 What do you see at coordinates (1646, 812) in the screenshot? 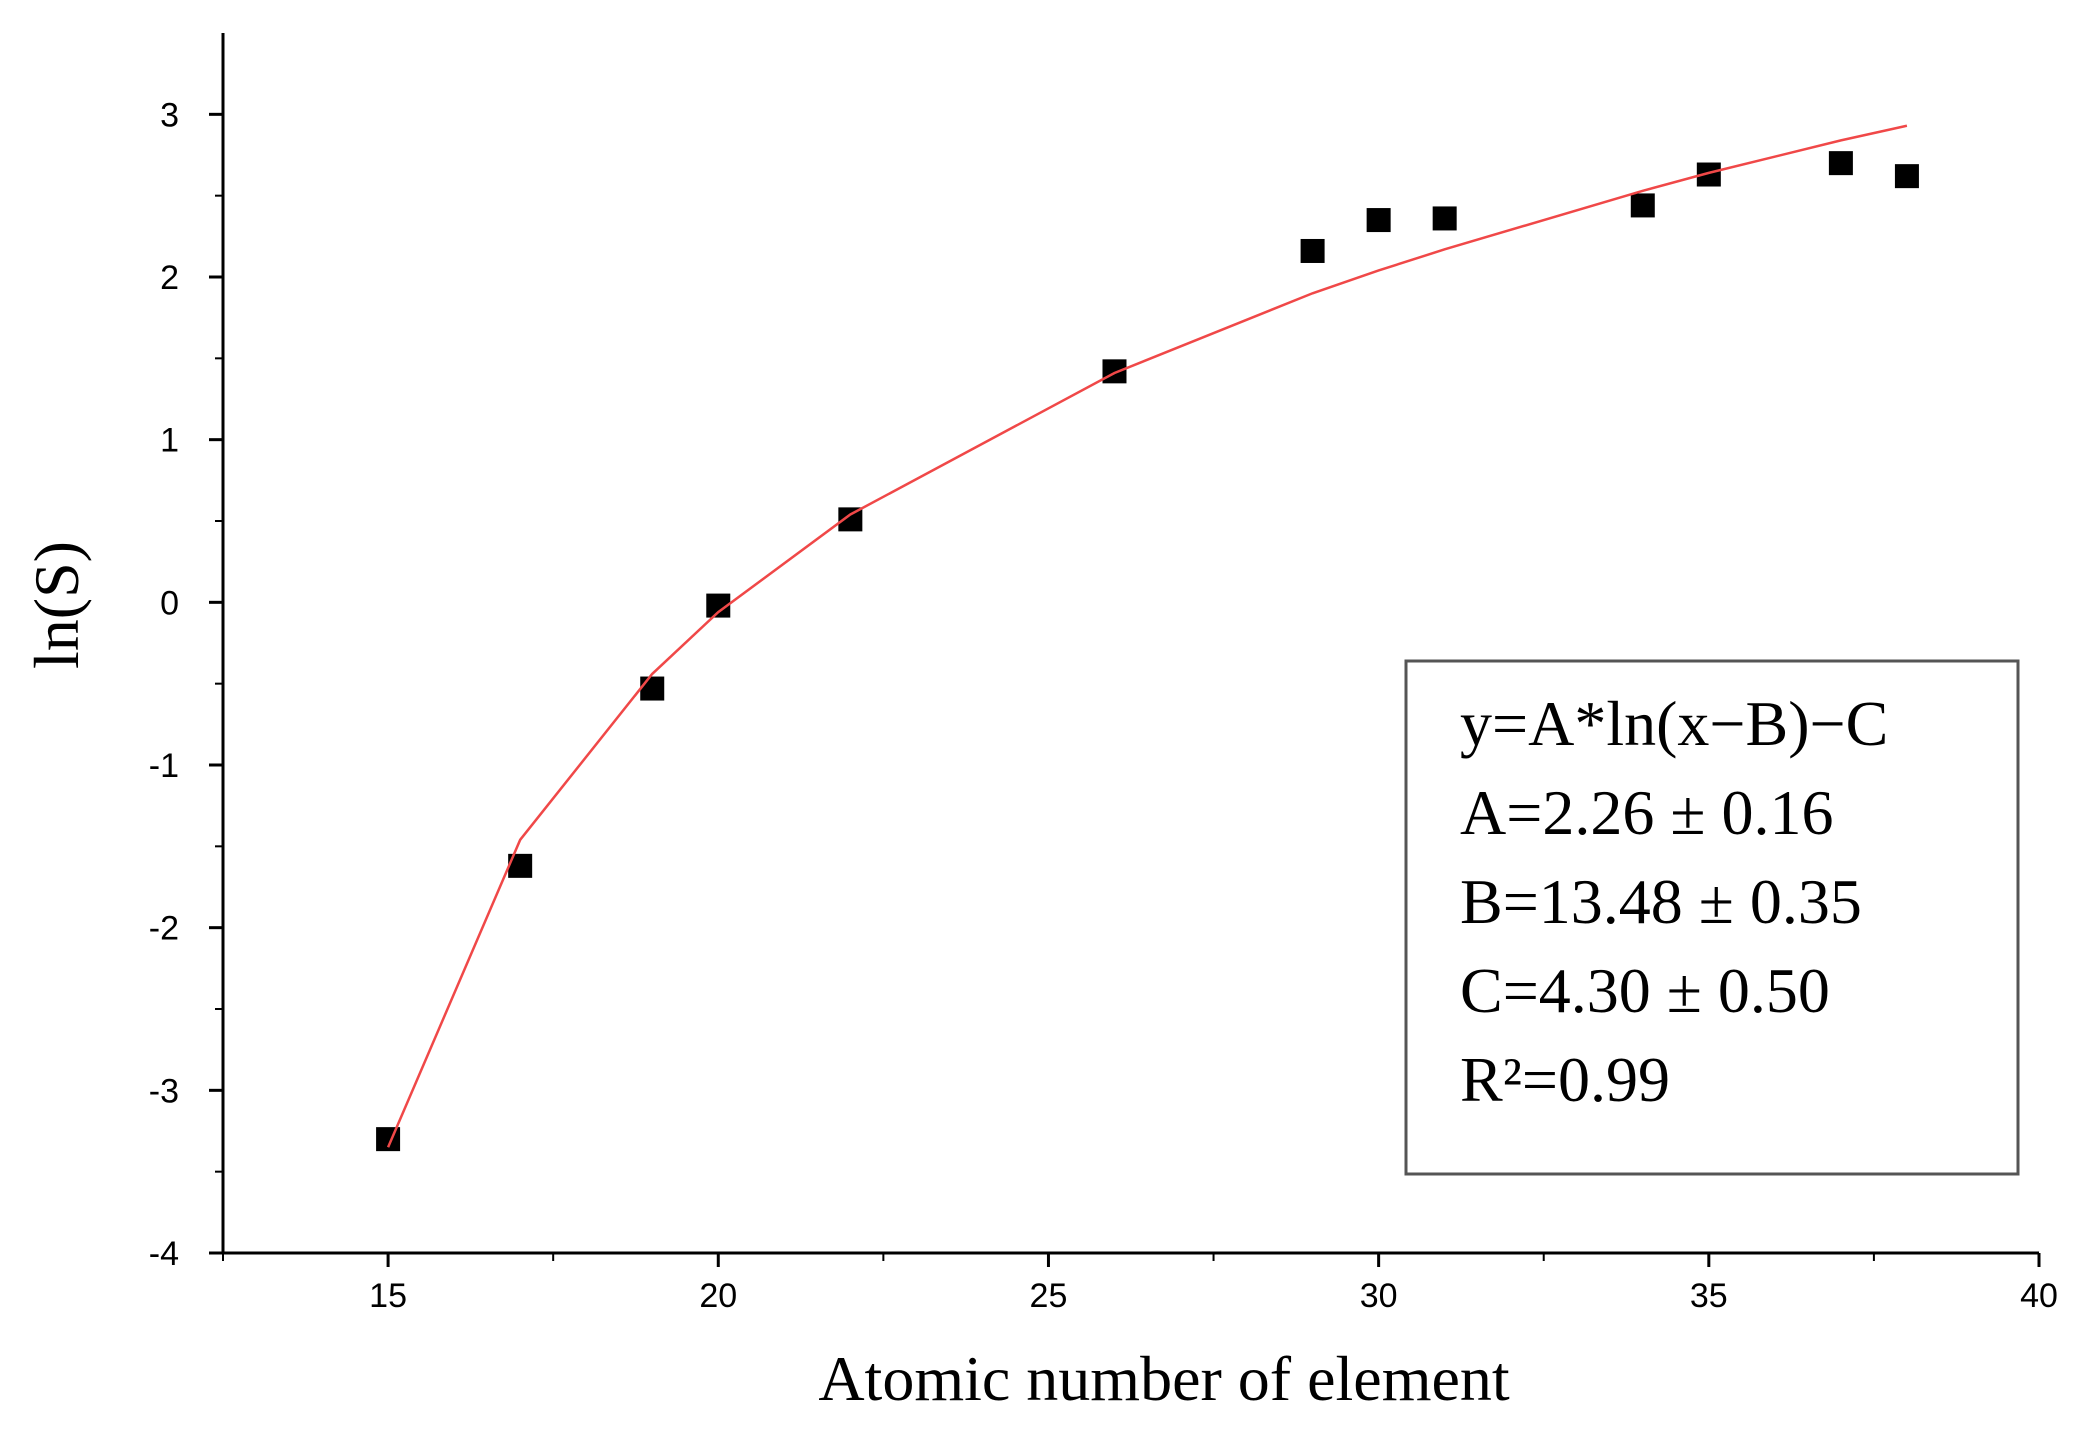
I see `fit-equation: A=2.26 ± 0.16` at bounding box center [1646, 812].